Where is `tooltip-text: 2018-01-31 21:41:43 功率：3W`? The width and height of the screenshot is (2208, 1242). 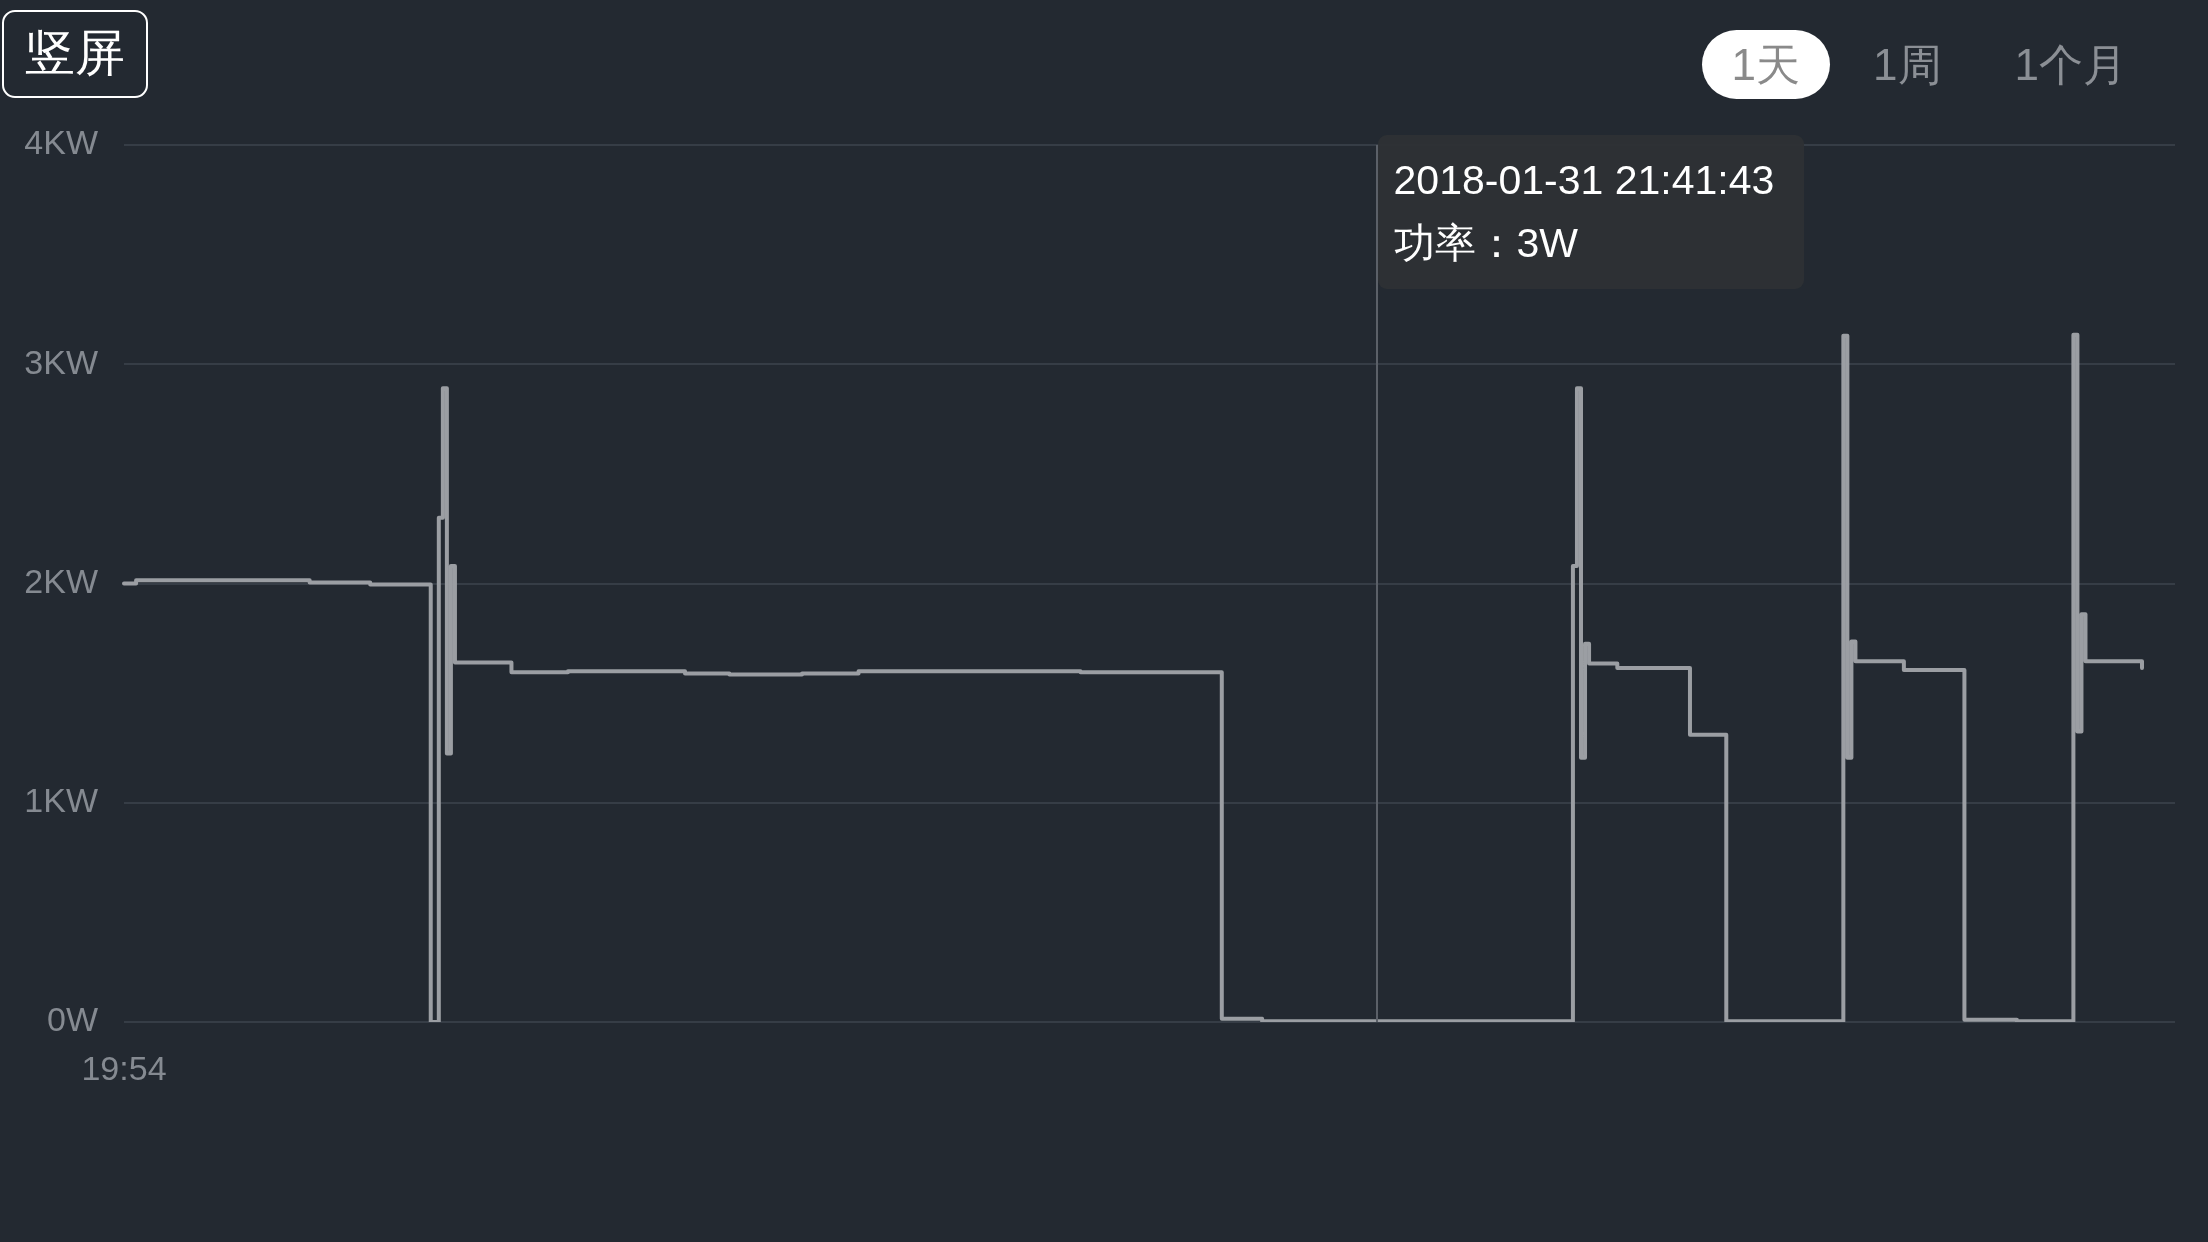
tooltip-text: 2018-01-31 21:41:43 功率：3W is located at coordinates (1584, 212).